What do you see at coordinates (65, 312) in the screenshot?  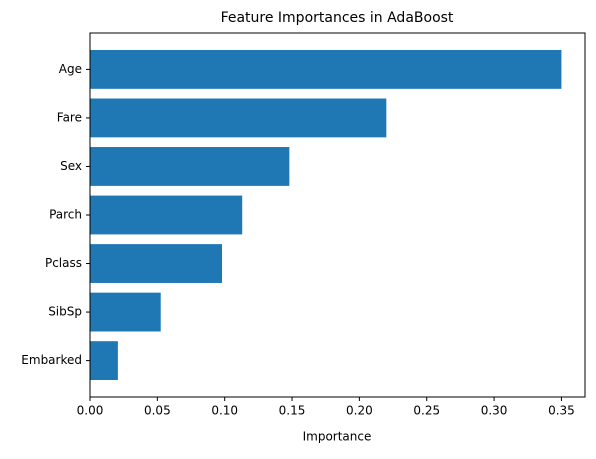 I see `y-tick-label: SibSp` at bounding box center [65, 312].